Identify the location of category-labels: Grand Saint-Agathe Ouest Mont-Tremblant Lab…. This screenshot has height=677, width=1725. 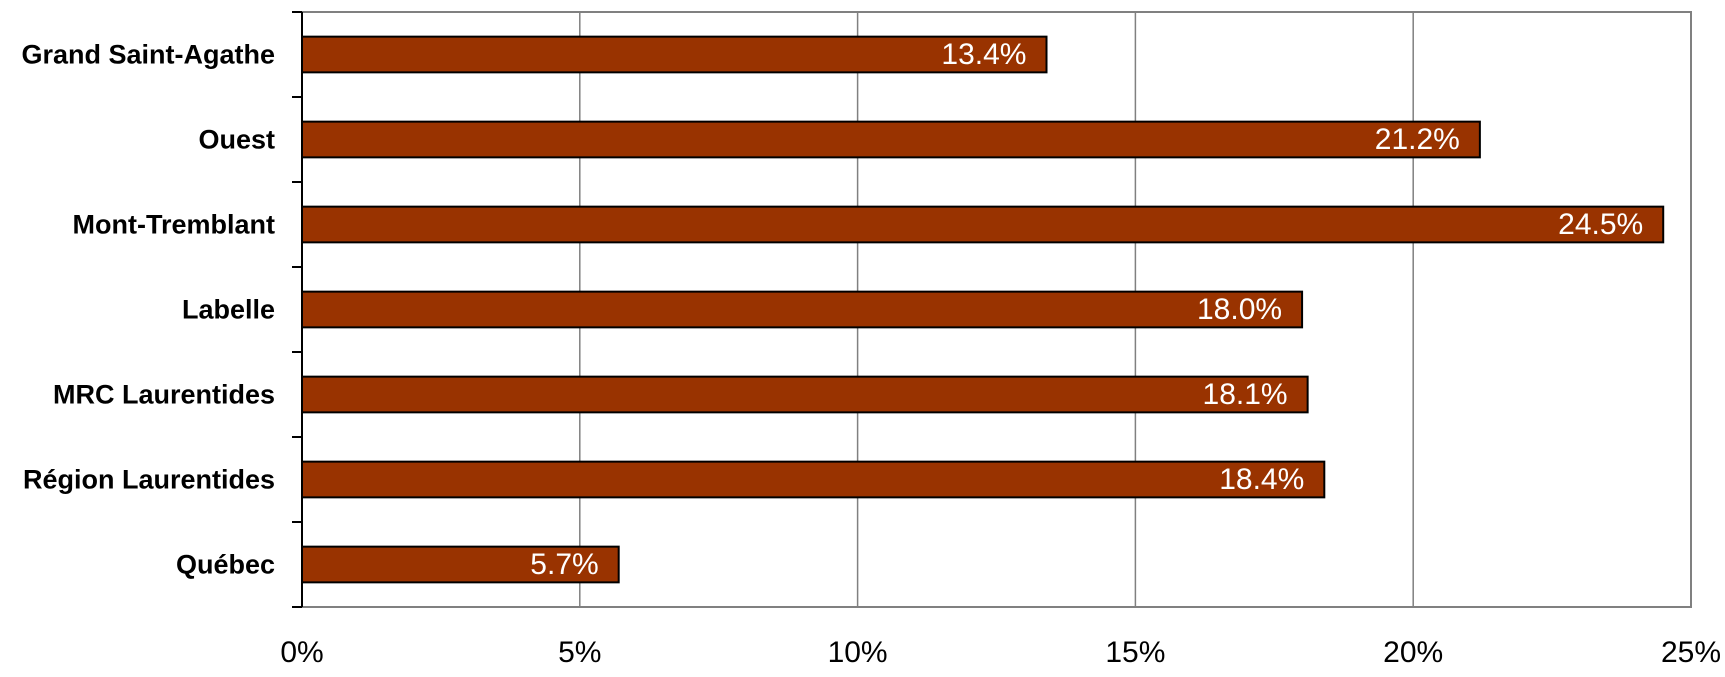
(148, 310).